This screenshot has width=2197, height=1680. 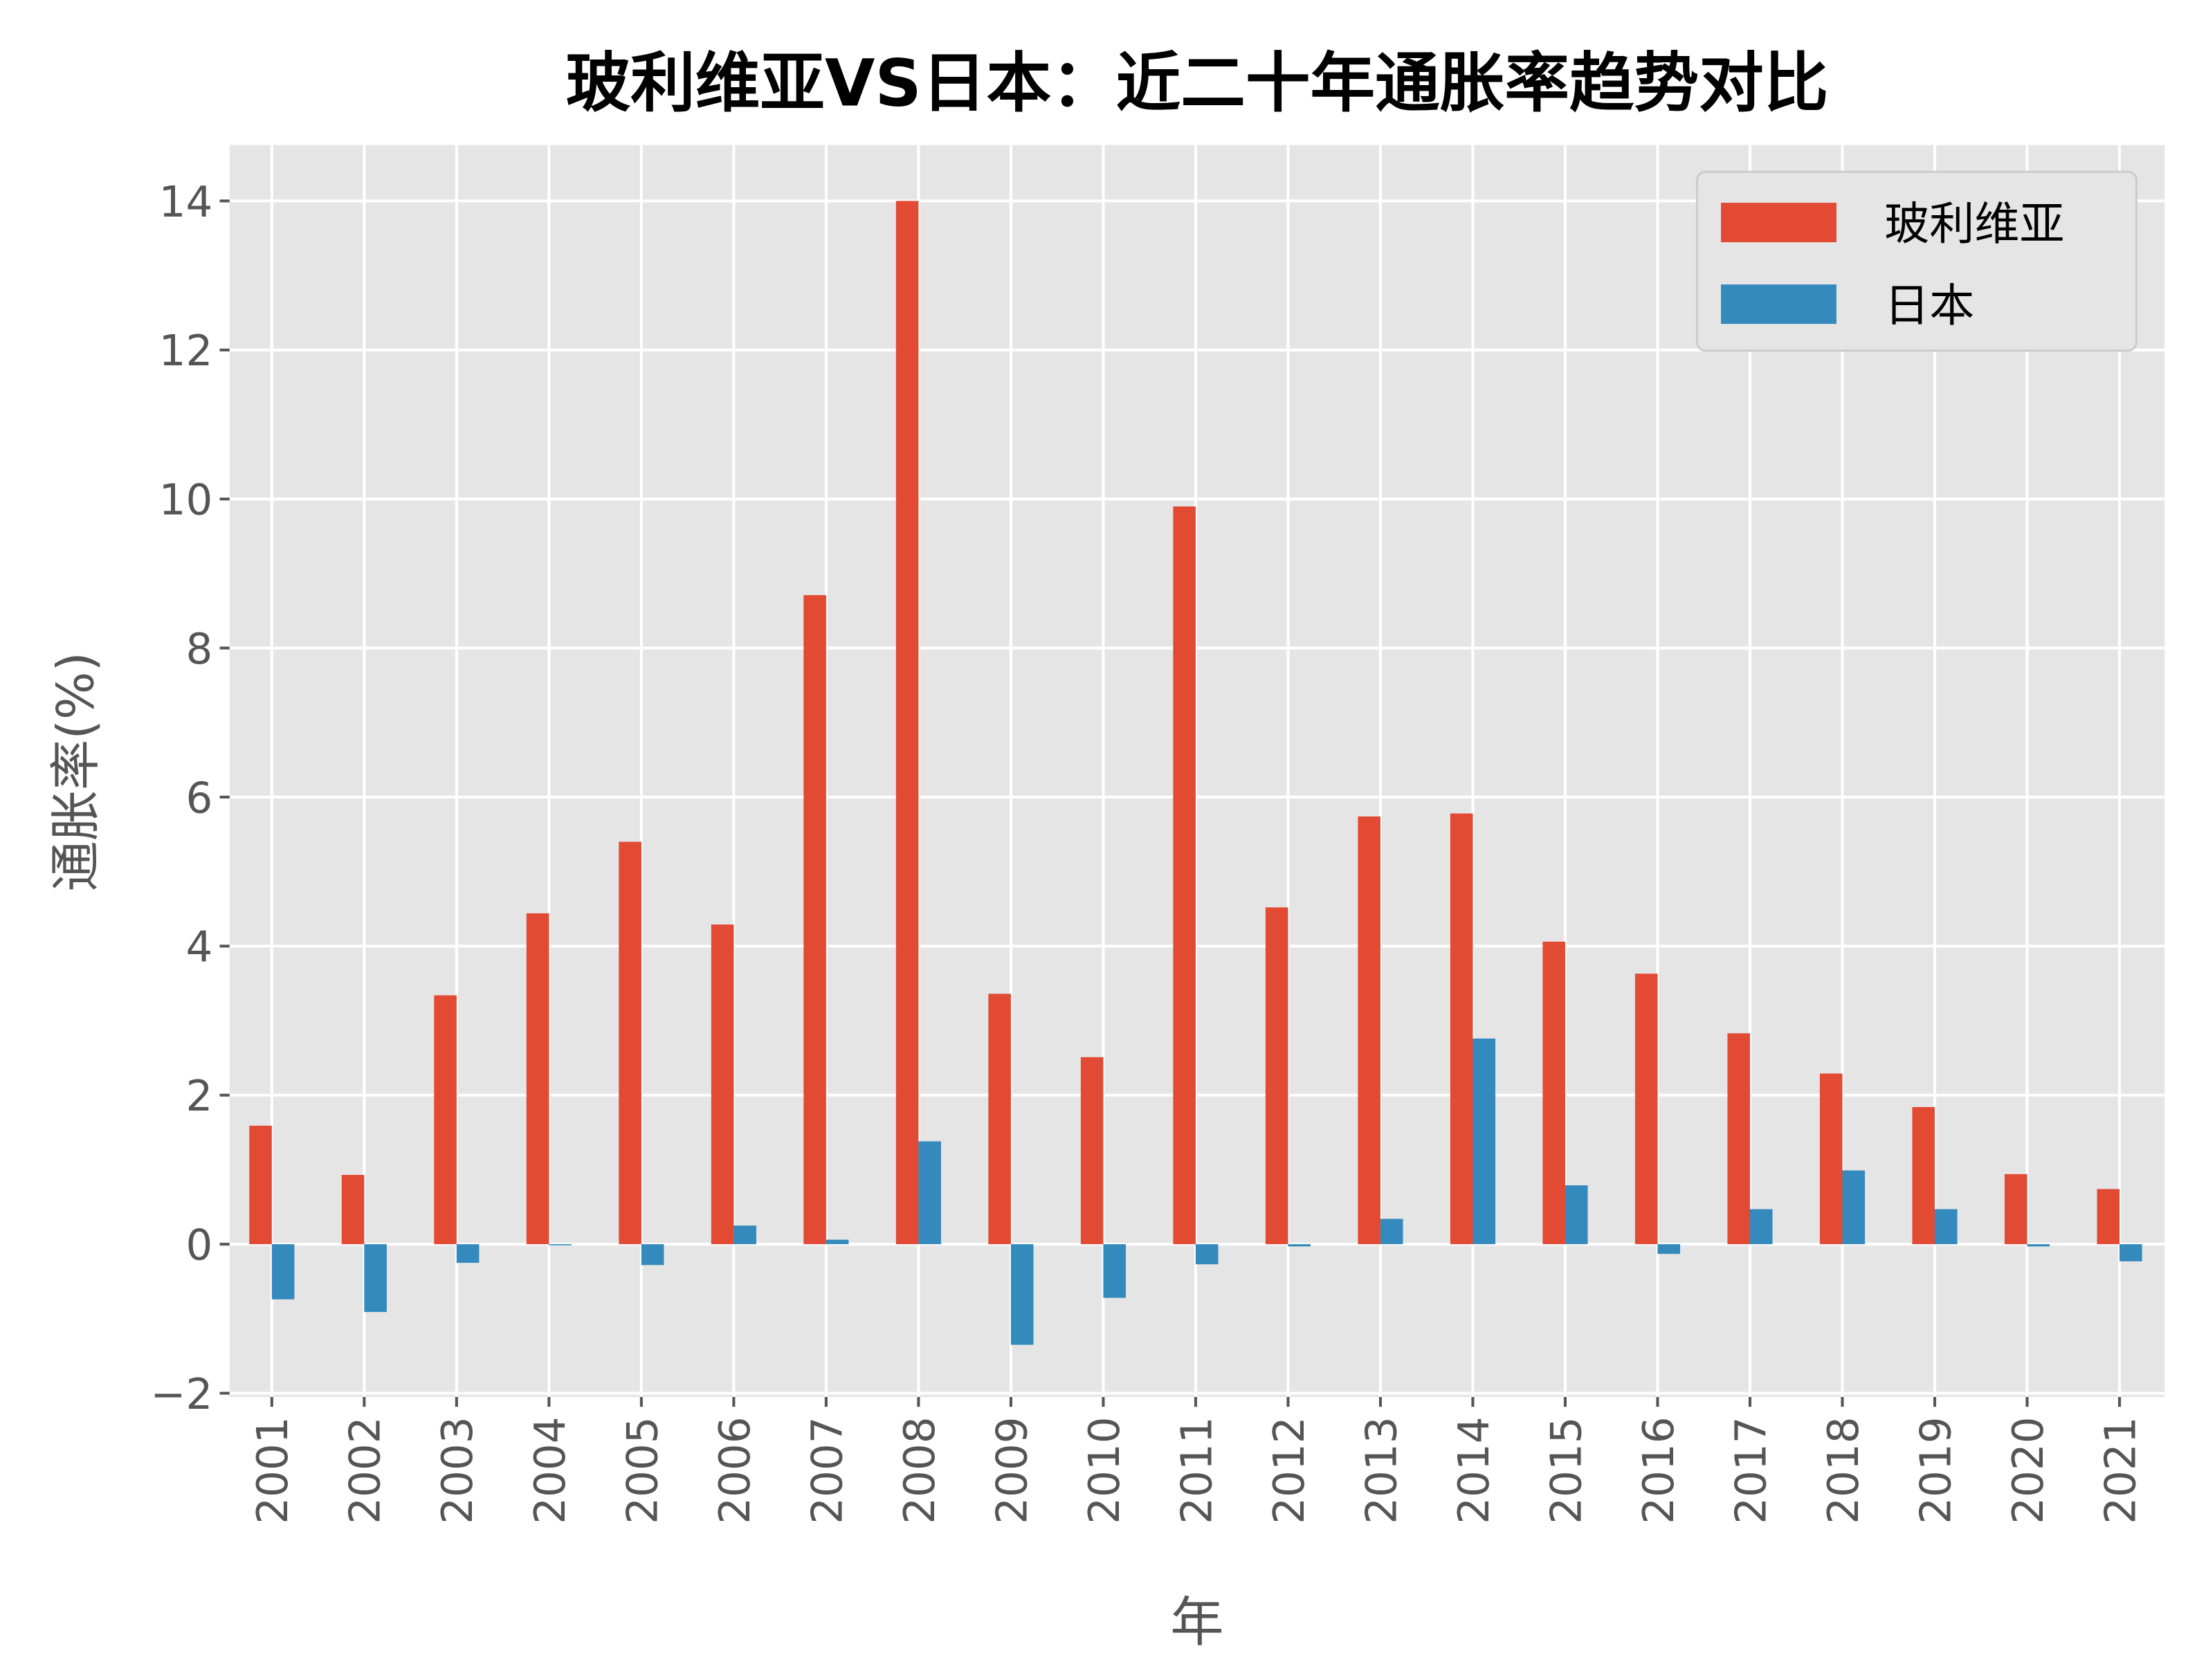 I want to click on legend-label-bolivia: 玻利维亚, so click(x=1974, y=225).